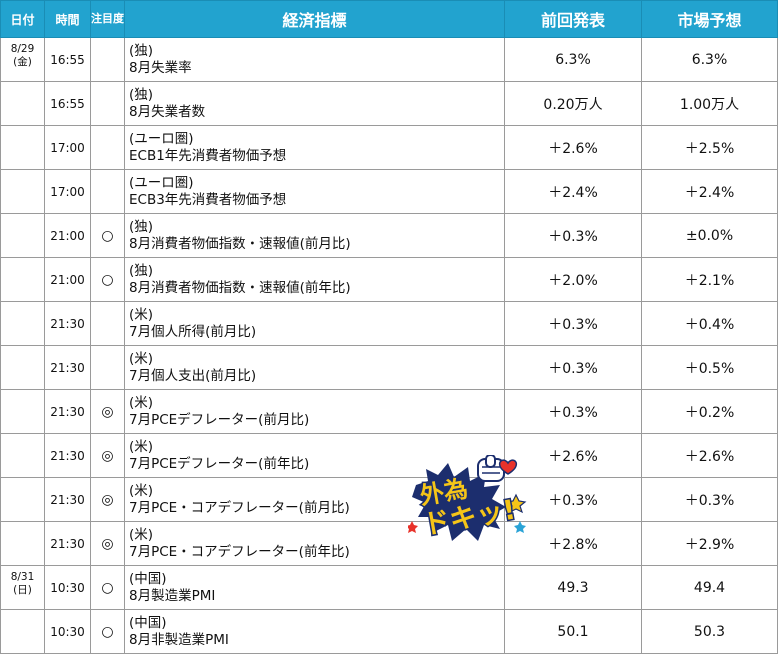  Describe the element at coordinates (573, 103) in the screenshot. I see `previous-cell: 0.20万人` at that location.